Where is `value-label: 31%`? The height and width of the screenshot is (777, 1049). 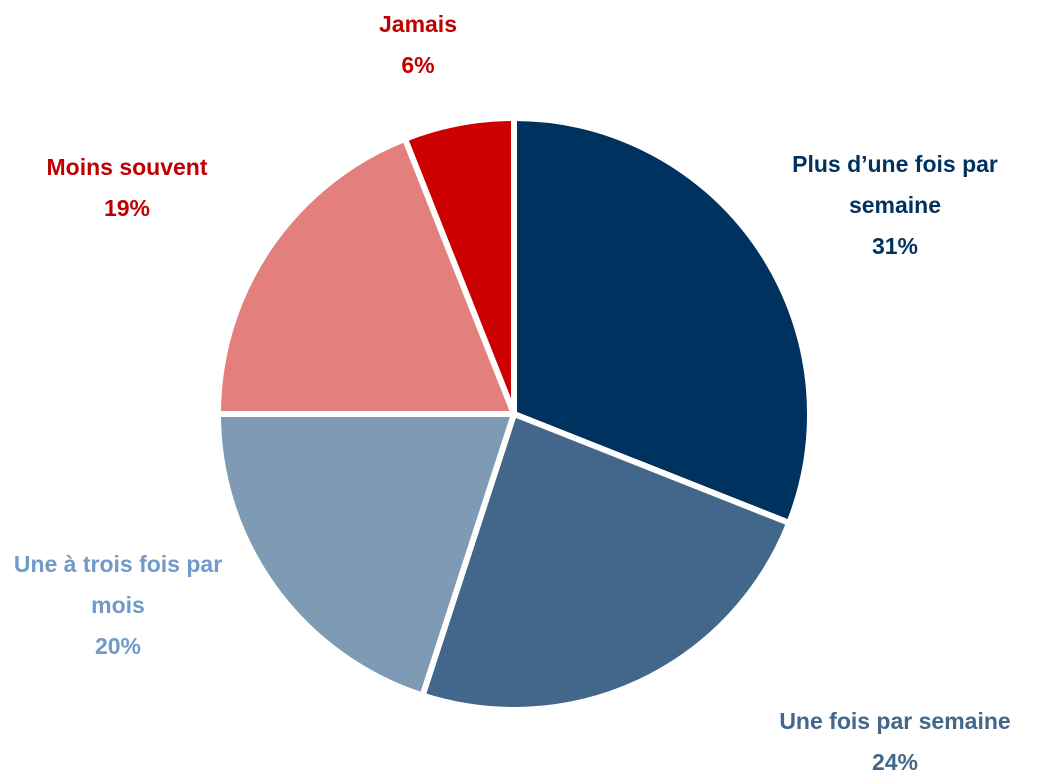 value-label: 31% is located at coordinates (895, 246).